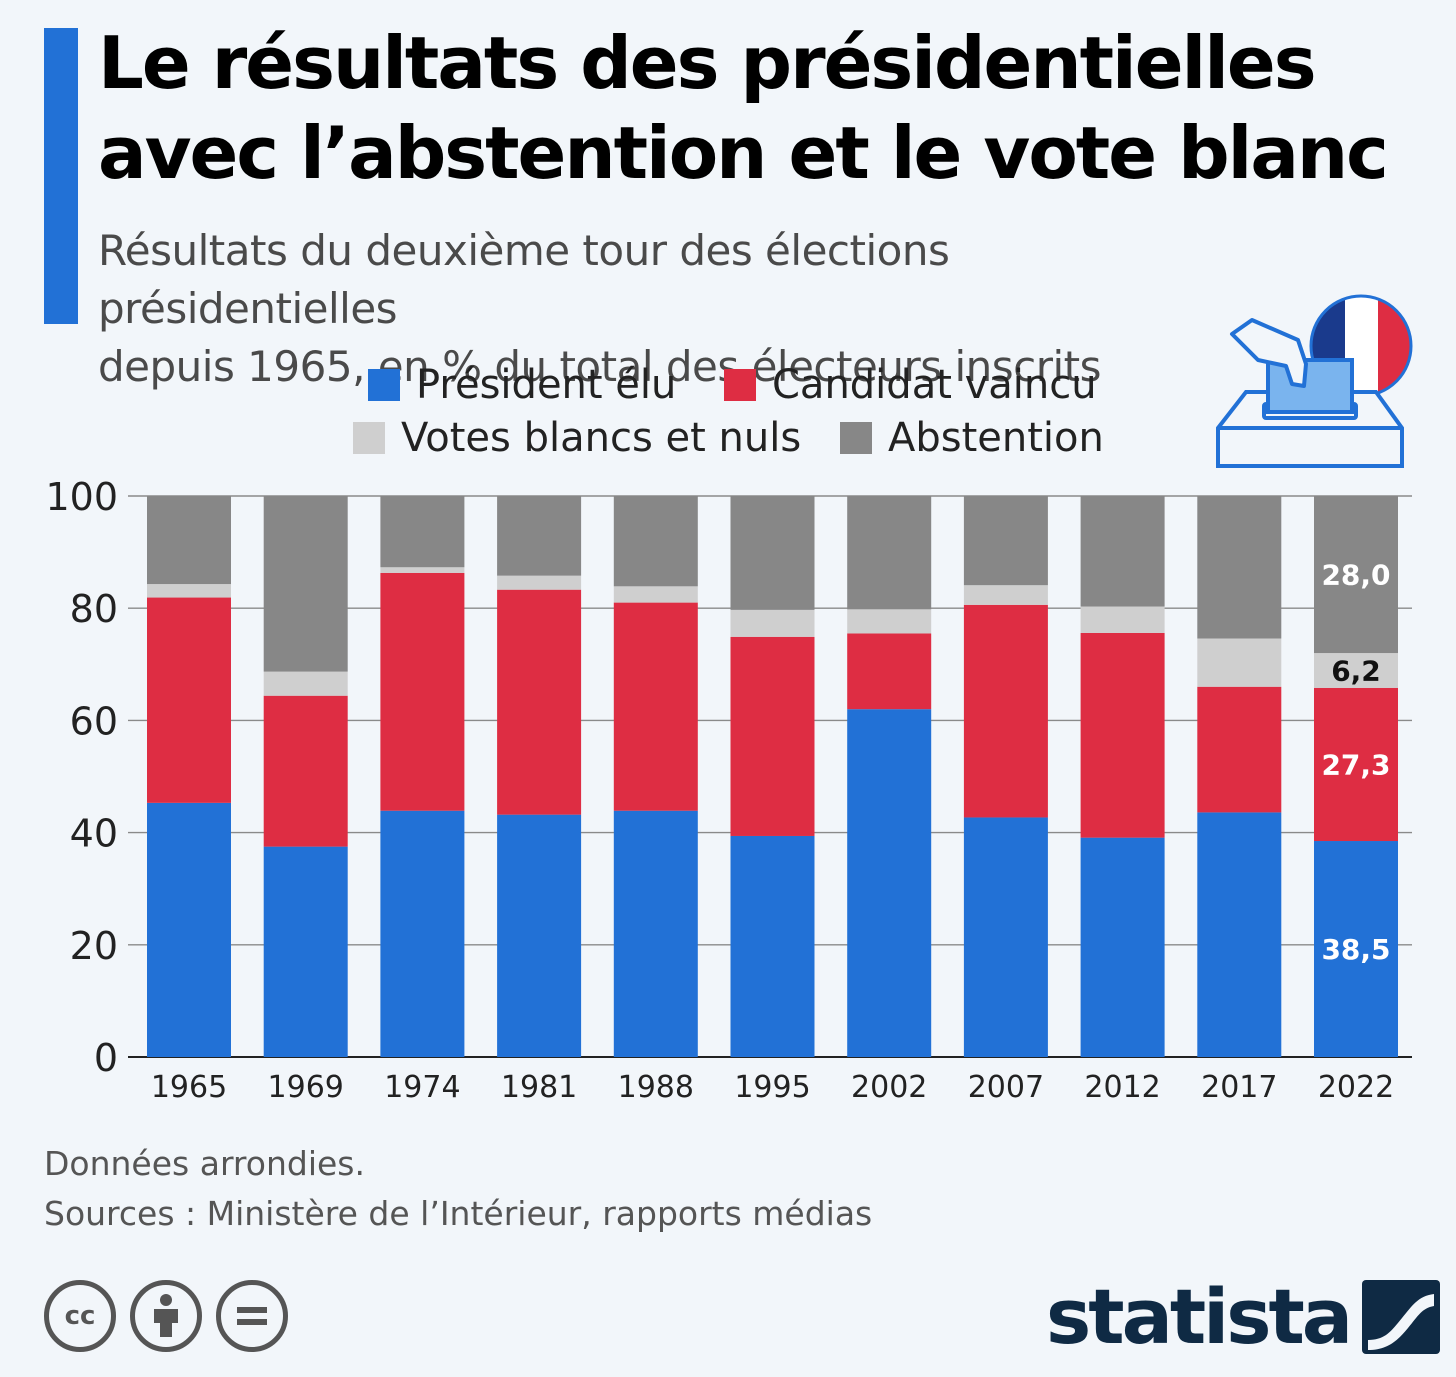 The image size is (1456, 1377). I want to click on statista-logo: statista, so click(1243, 1316).